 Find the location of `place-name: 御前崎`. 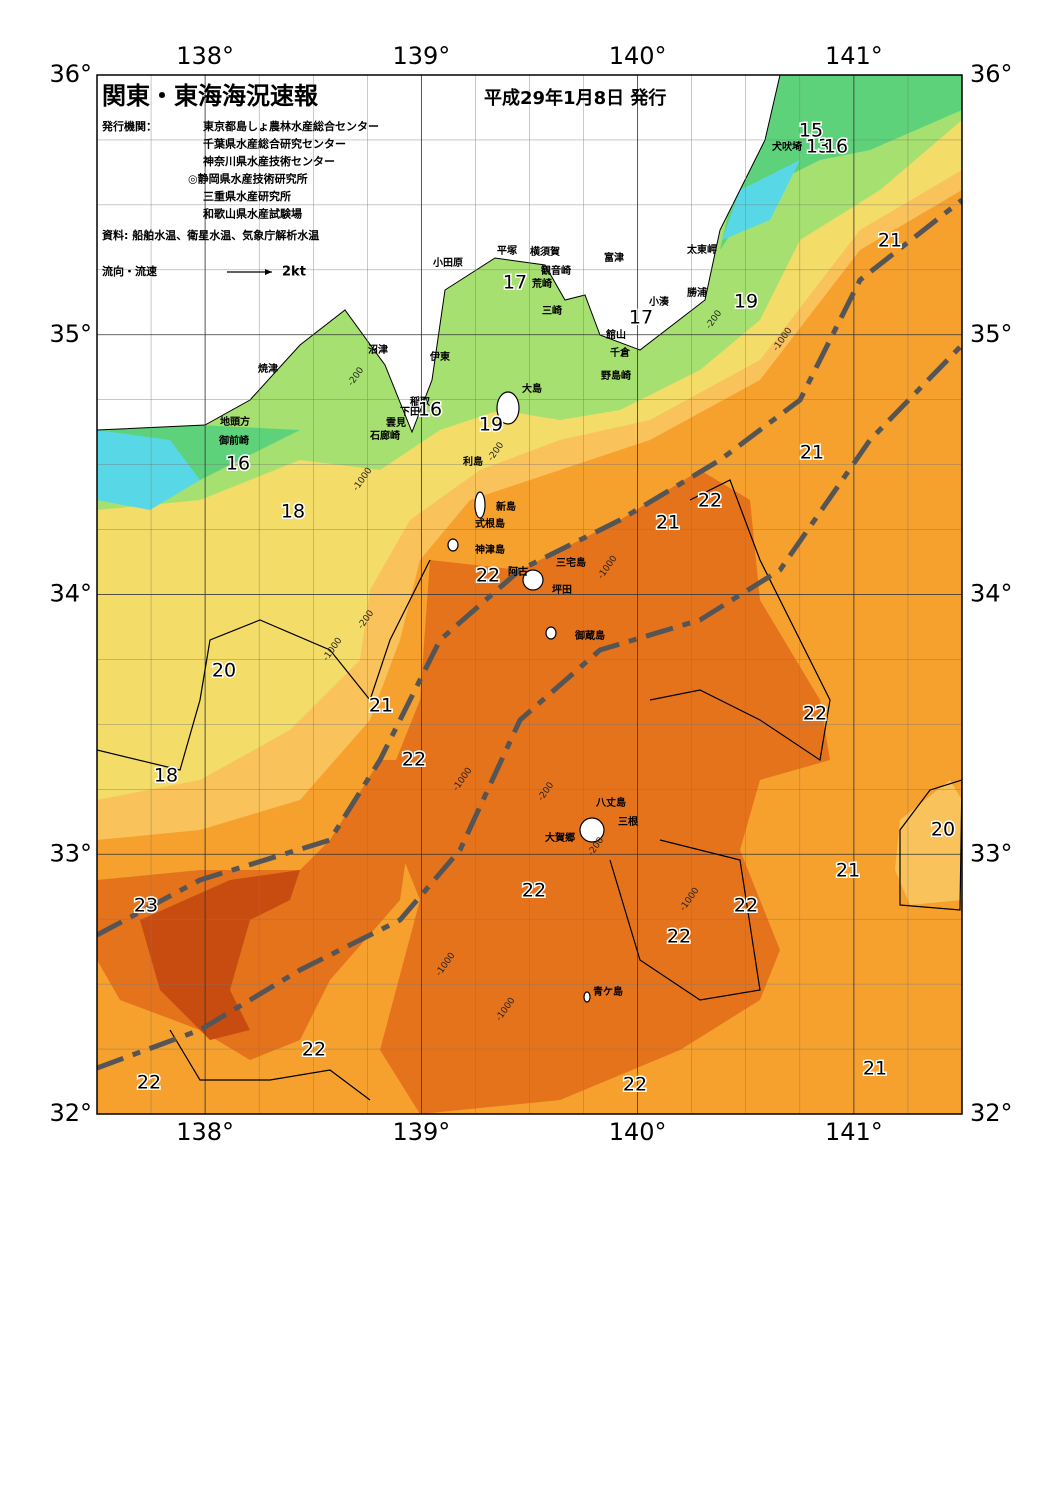

place-name: 御前崎 is located at coordinates (233, 440).